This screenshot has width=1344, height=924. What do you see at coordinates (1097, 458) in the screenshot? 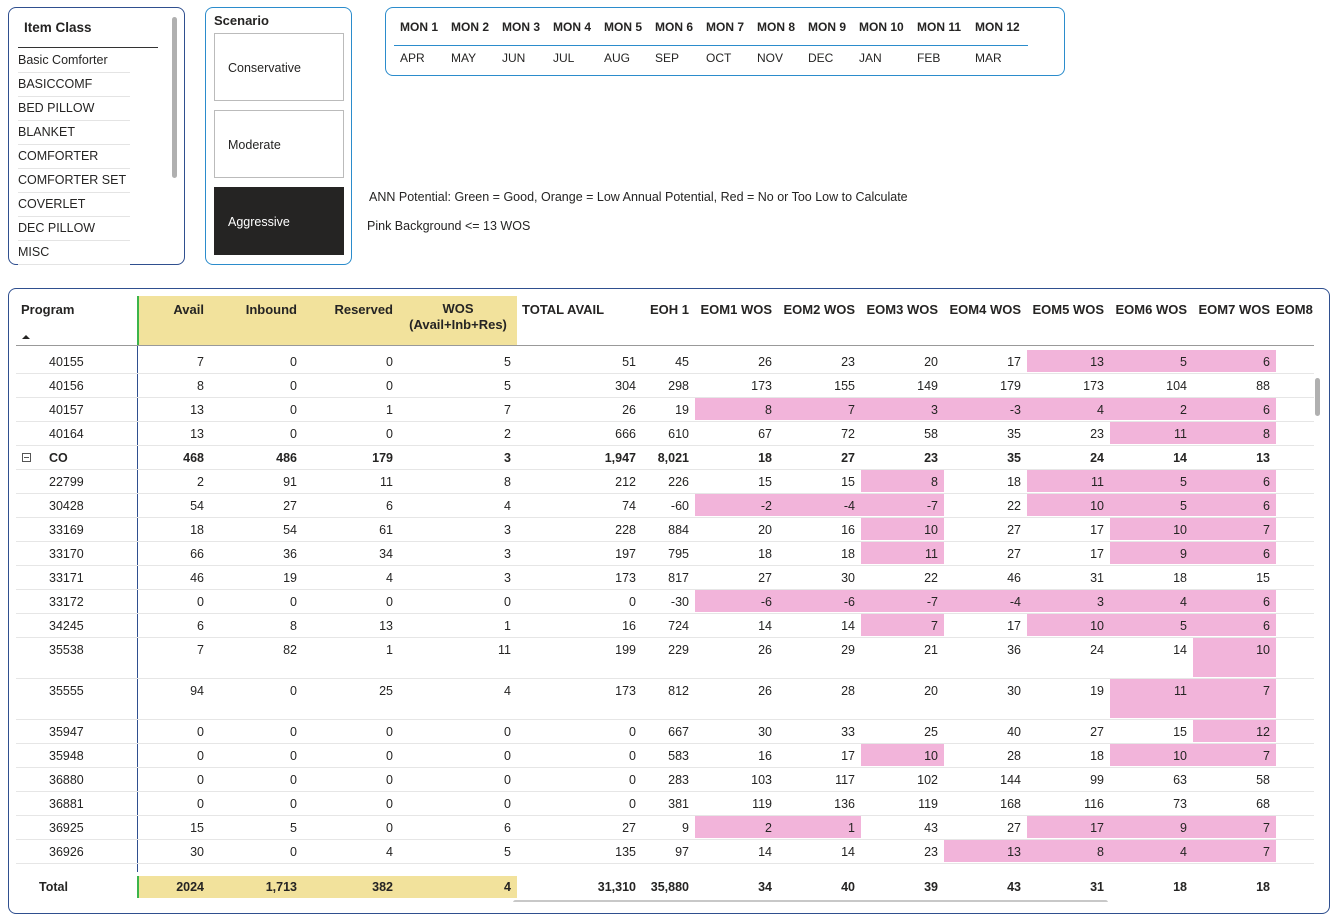
I see `table-cell: 24` at bounding box center [1097, 458].